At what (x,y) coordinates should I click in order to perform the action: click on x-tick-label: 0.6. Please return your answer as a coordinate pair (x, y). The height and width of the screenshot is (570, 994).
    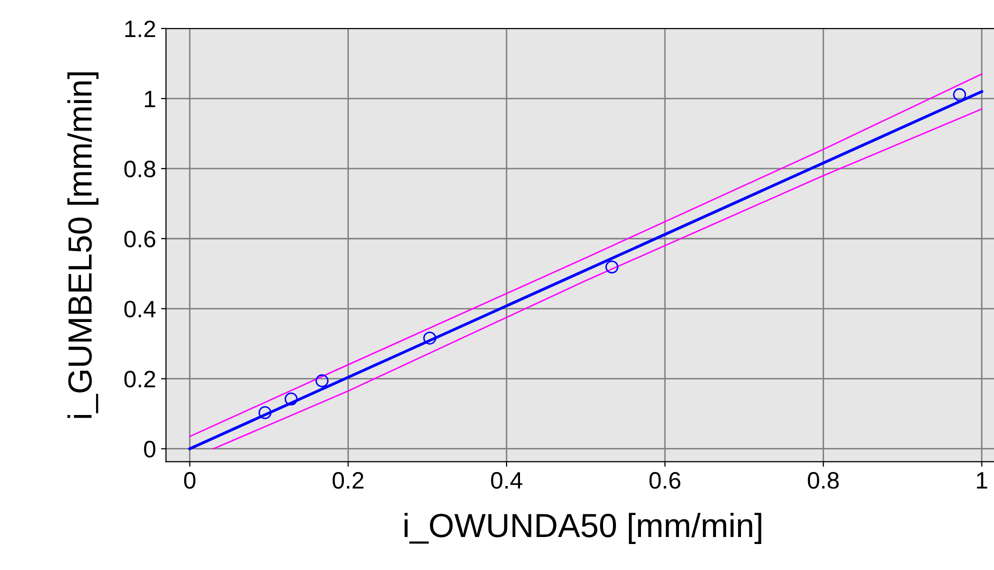
    Looking at the image, I should click on (664, 480).